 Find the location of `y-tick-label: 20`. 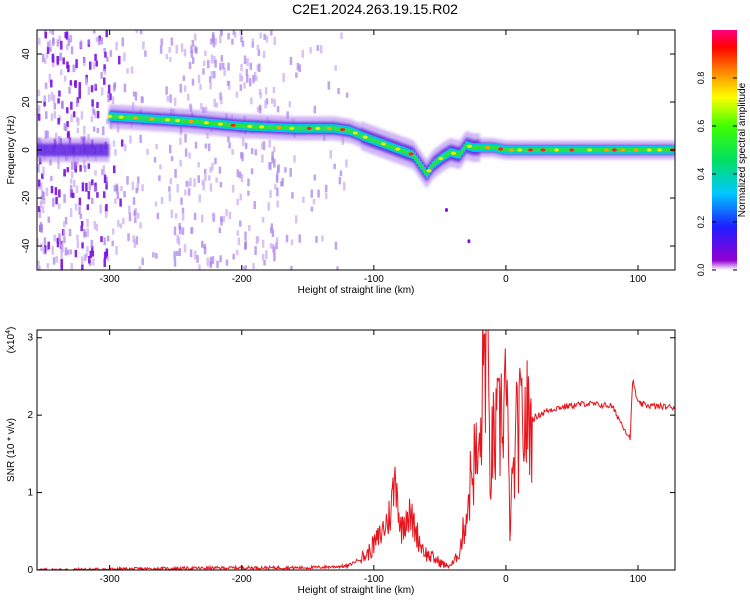

y-tick-label: 20 is located at coordinates (26, 102).